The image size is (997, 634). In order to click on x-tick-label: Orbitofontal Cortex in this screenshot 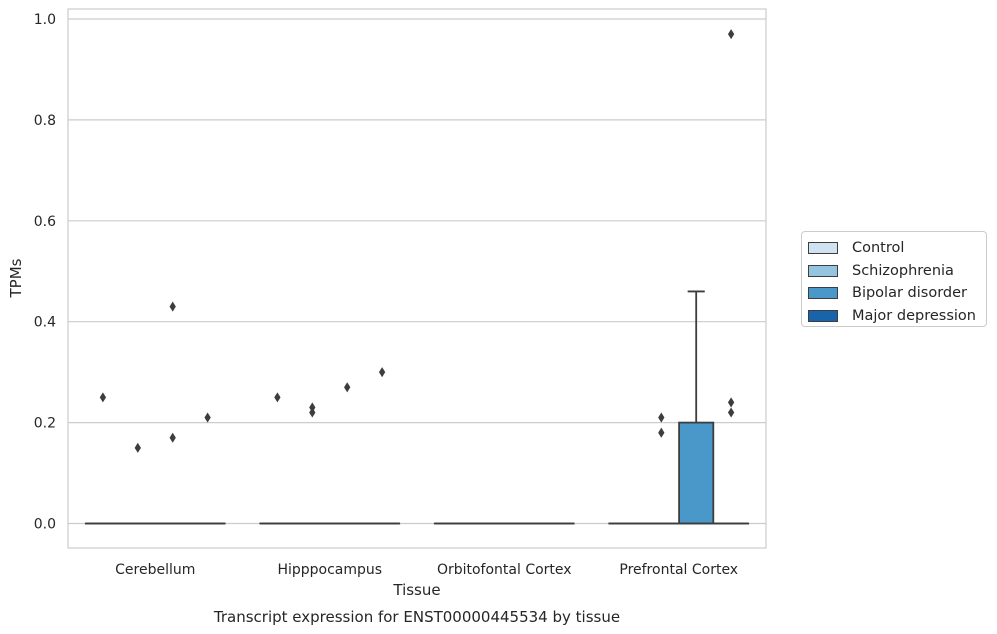, I will do `click(504, 570)`.